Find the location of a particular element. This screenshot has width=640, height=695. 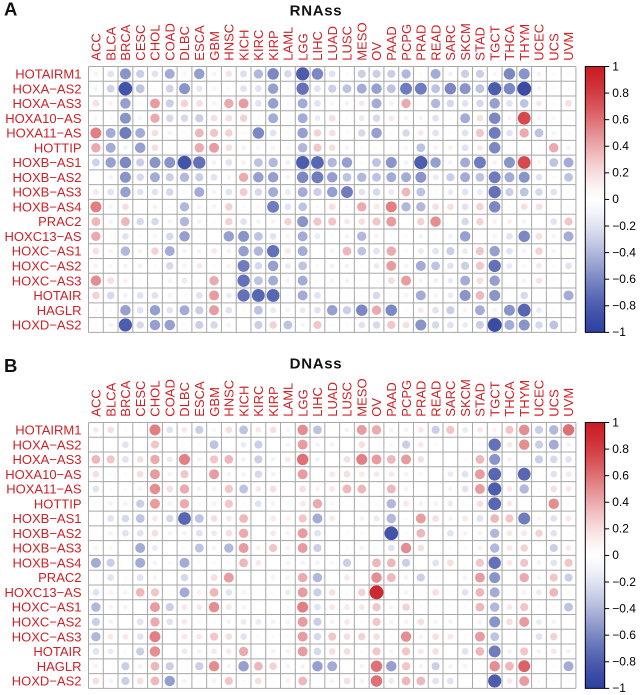

svg-text: BRCA is located at coordinates (125, 42).